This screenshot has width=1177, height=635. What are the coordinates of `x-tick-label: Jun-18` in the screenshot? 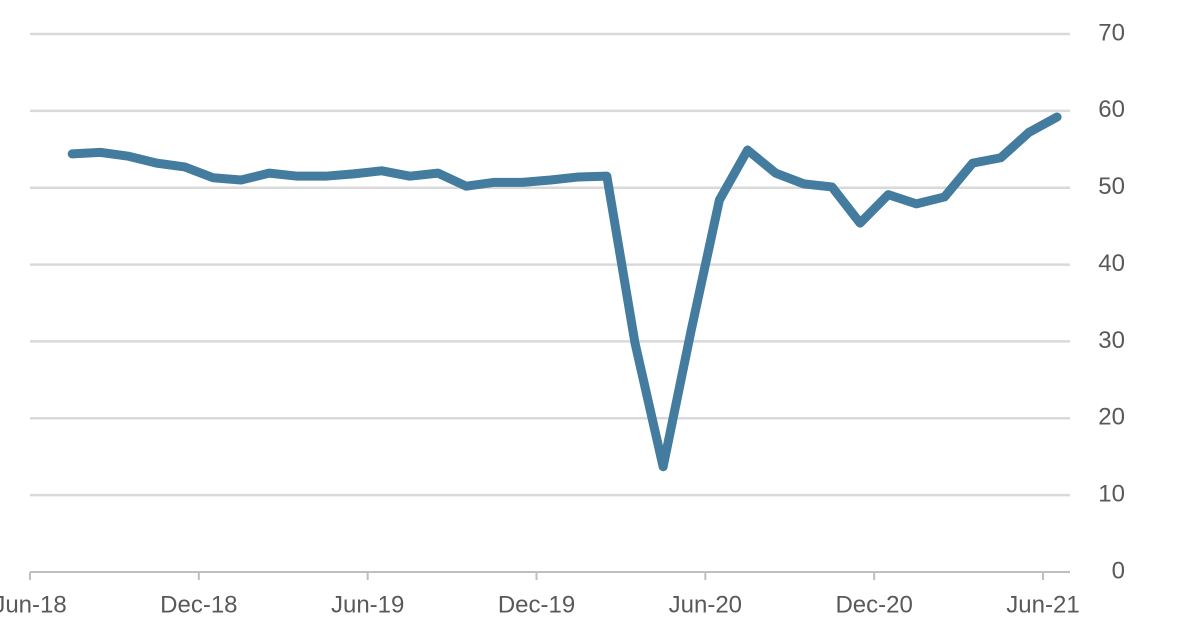 It's located at (33, 604).